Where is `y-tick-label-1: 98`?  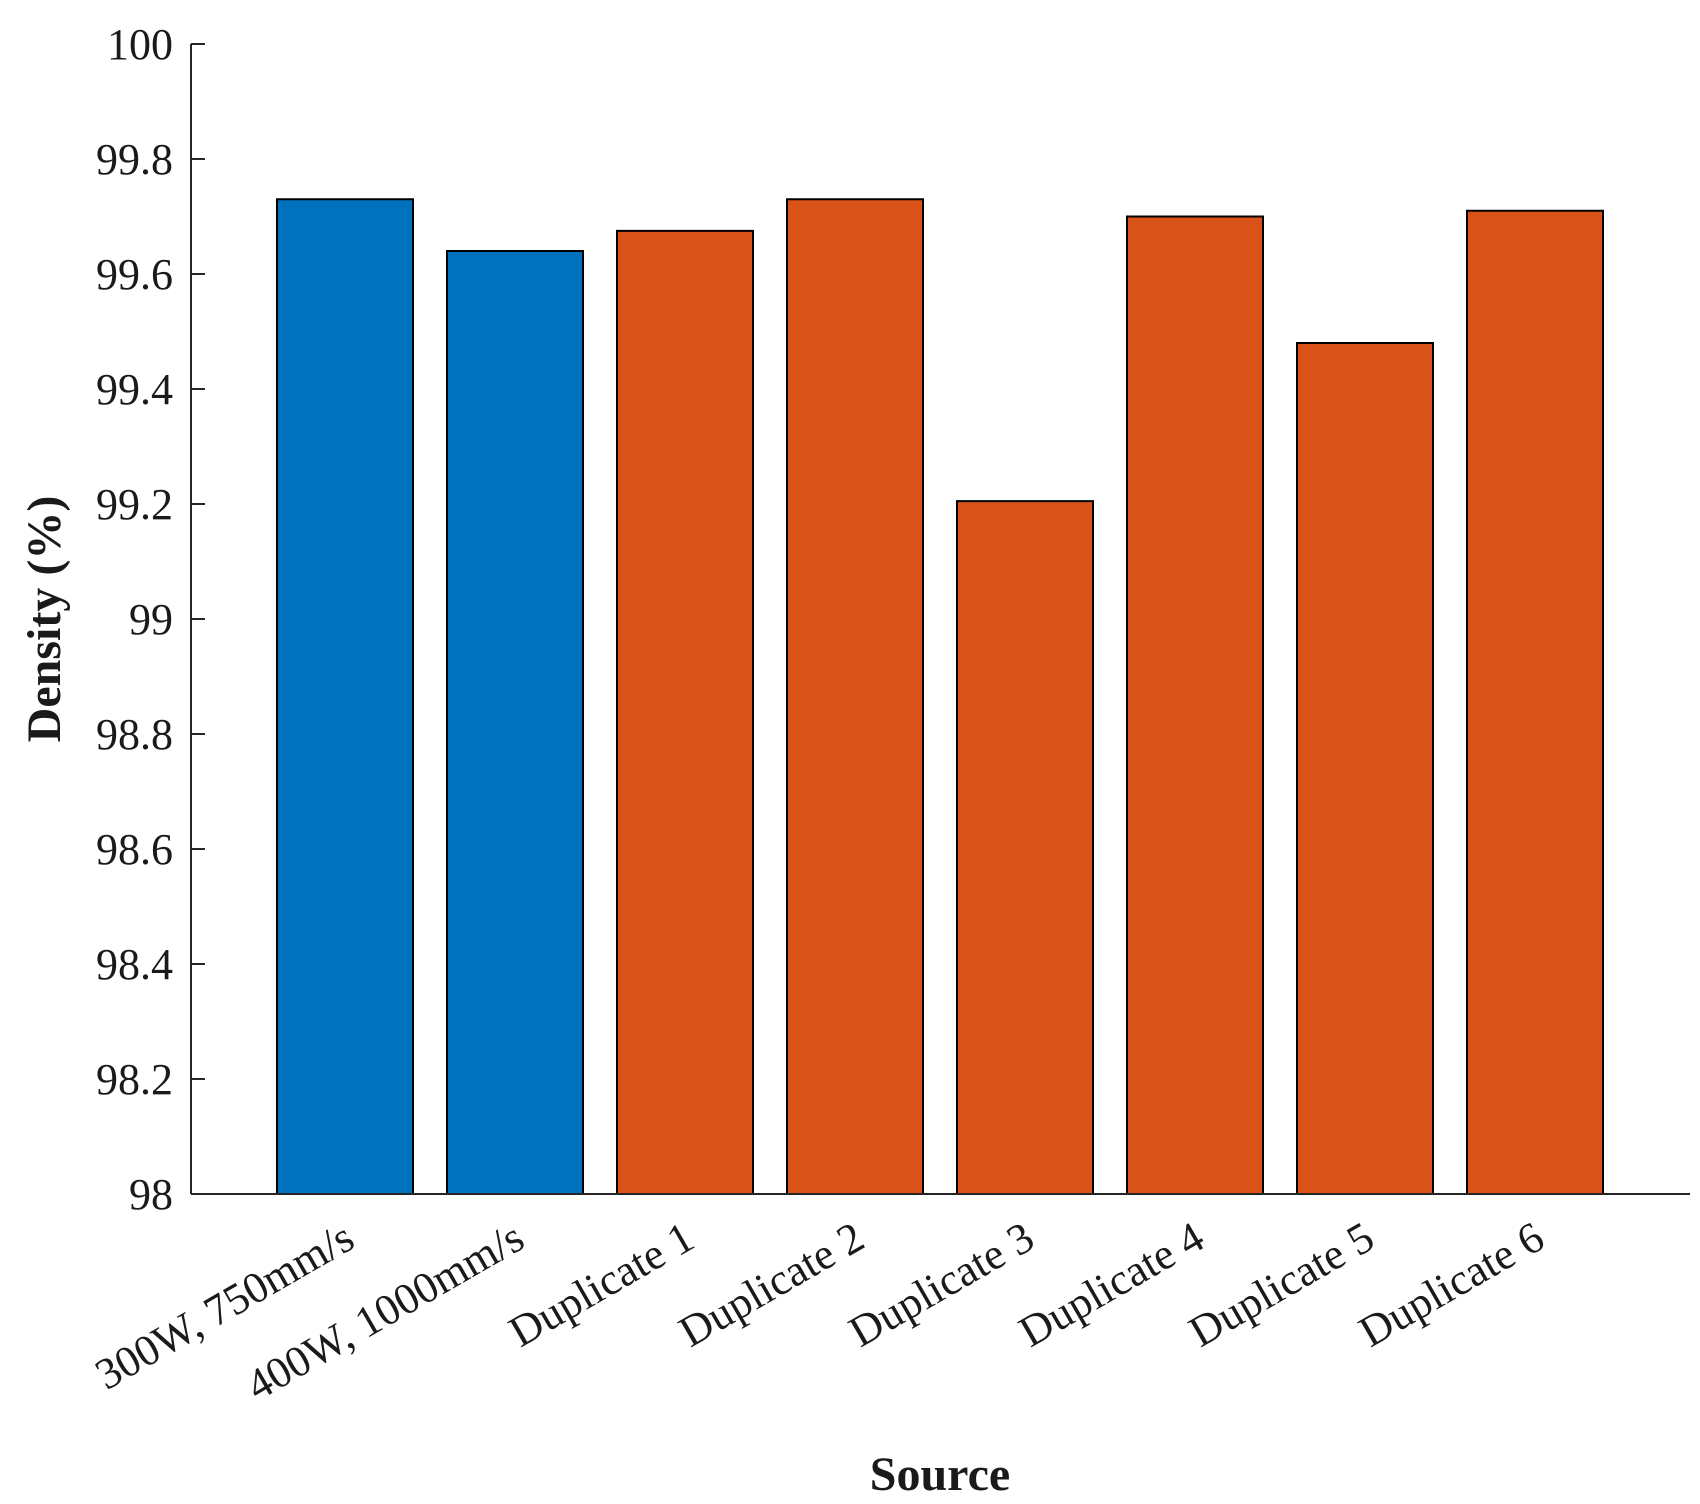 y-tick-label-1: 98 is located at coordinates (151, 1194).